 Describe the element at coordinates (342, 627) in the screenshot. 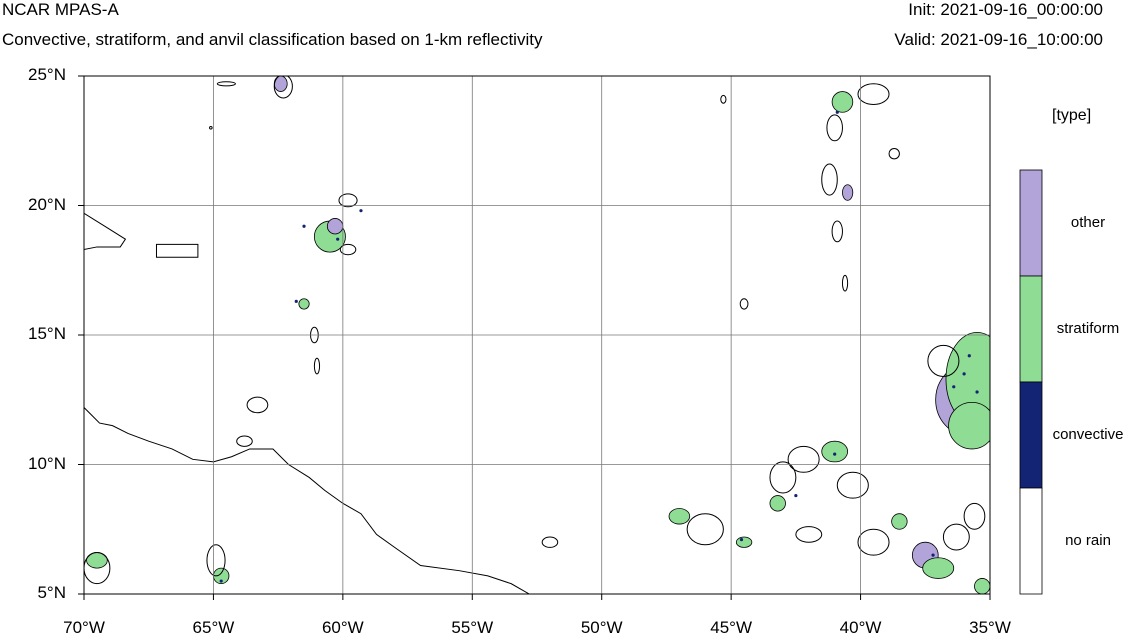

I see `lon-tick-label: 60°W` at that location.